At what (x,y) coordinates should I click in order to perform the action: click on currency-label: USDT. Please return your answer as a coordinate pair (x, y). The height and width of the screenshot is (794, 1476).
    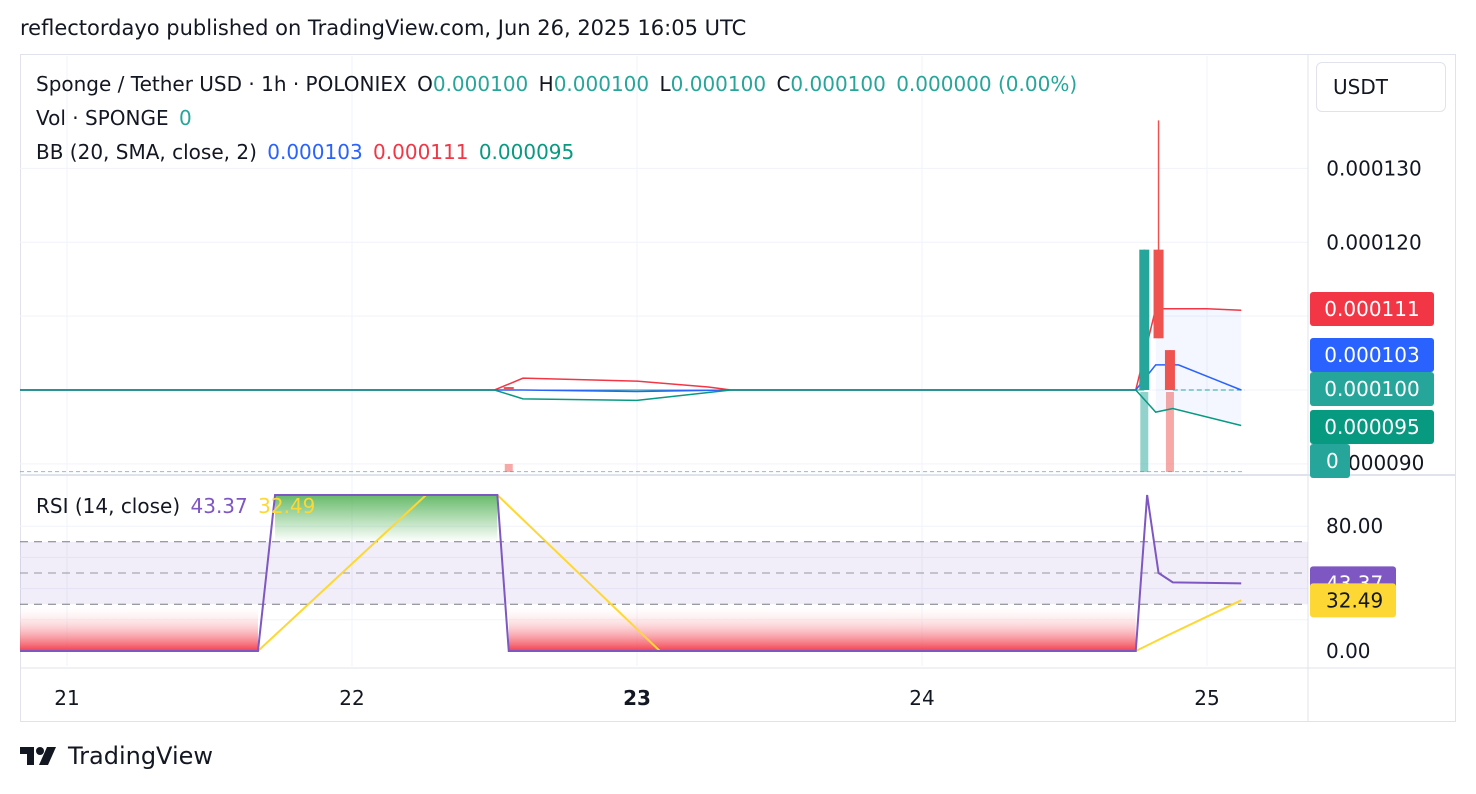
    Looking at the image, I should click on (1360, 87).